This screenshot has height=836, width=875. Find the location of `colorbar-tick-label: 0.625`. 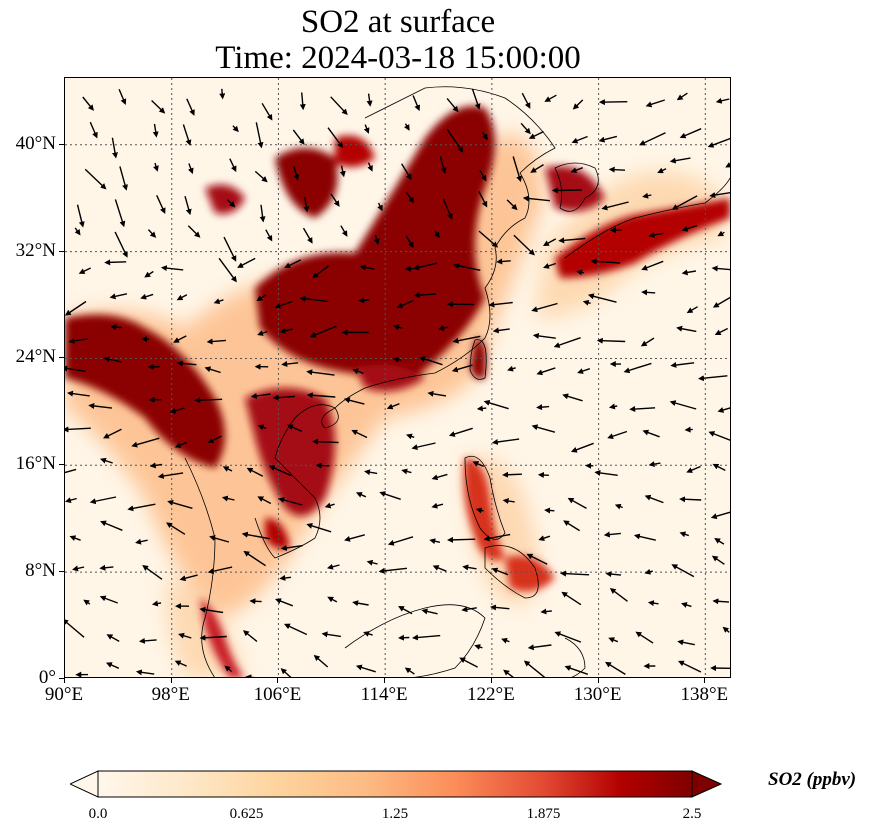

colorbar-tick-label: 0.625 is located at coordinates (246, 814).